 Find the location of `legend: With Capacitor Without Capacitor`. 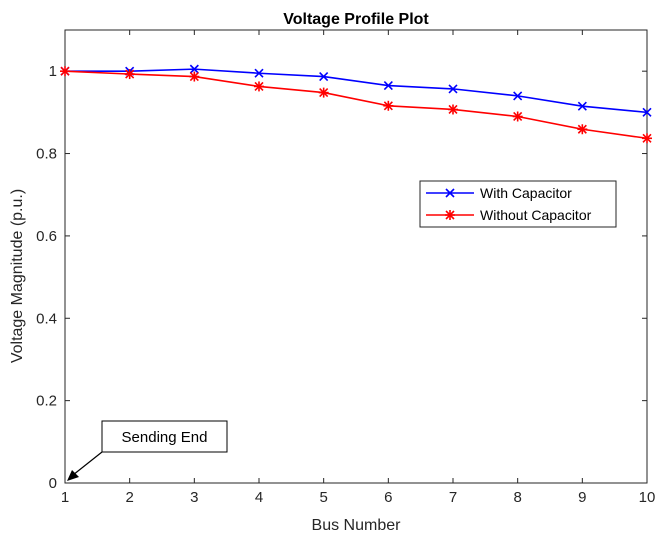

legend: With Capacitor Without Capacitor is located at coordinates (518, 204).